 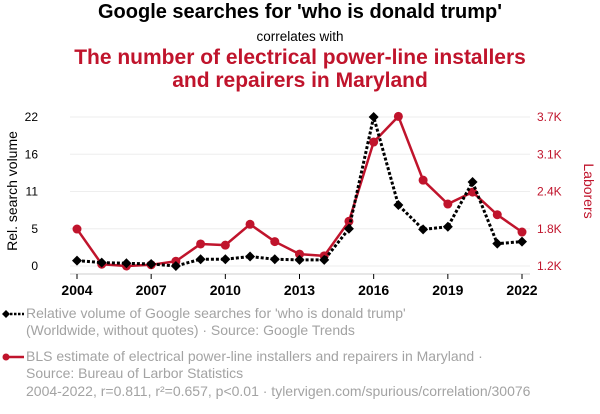 I want to click on x-tick-label: 2013, so click(x=299, y=290).